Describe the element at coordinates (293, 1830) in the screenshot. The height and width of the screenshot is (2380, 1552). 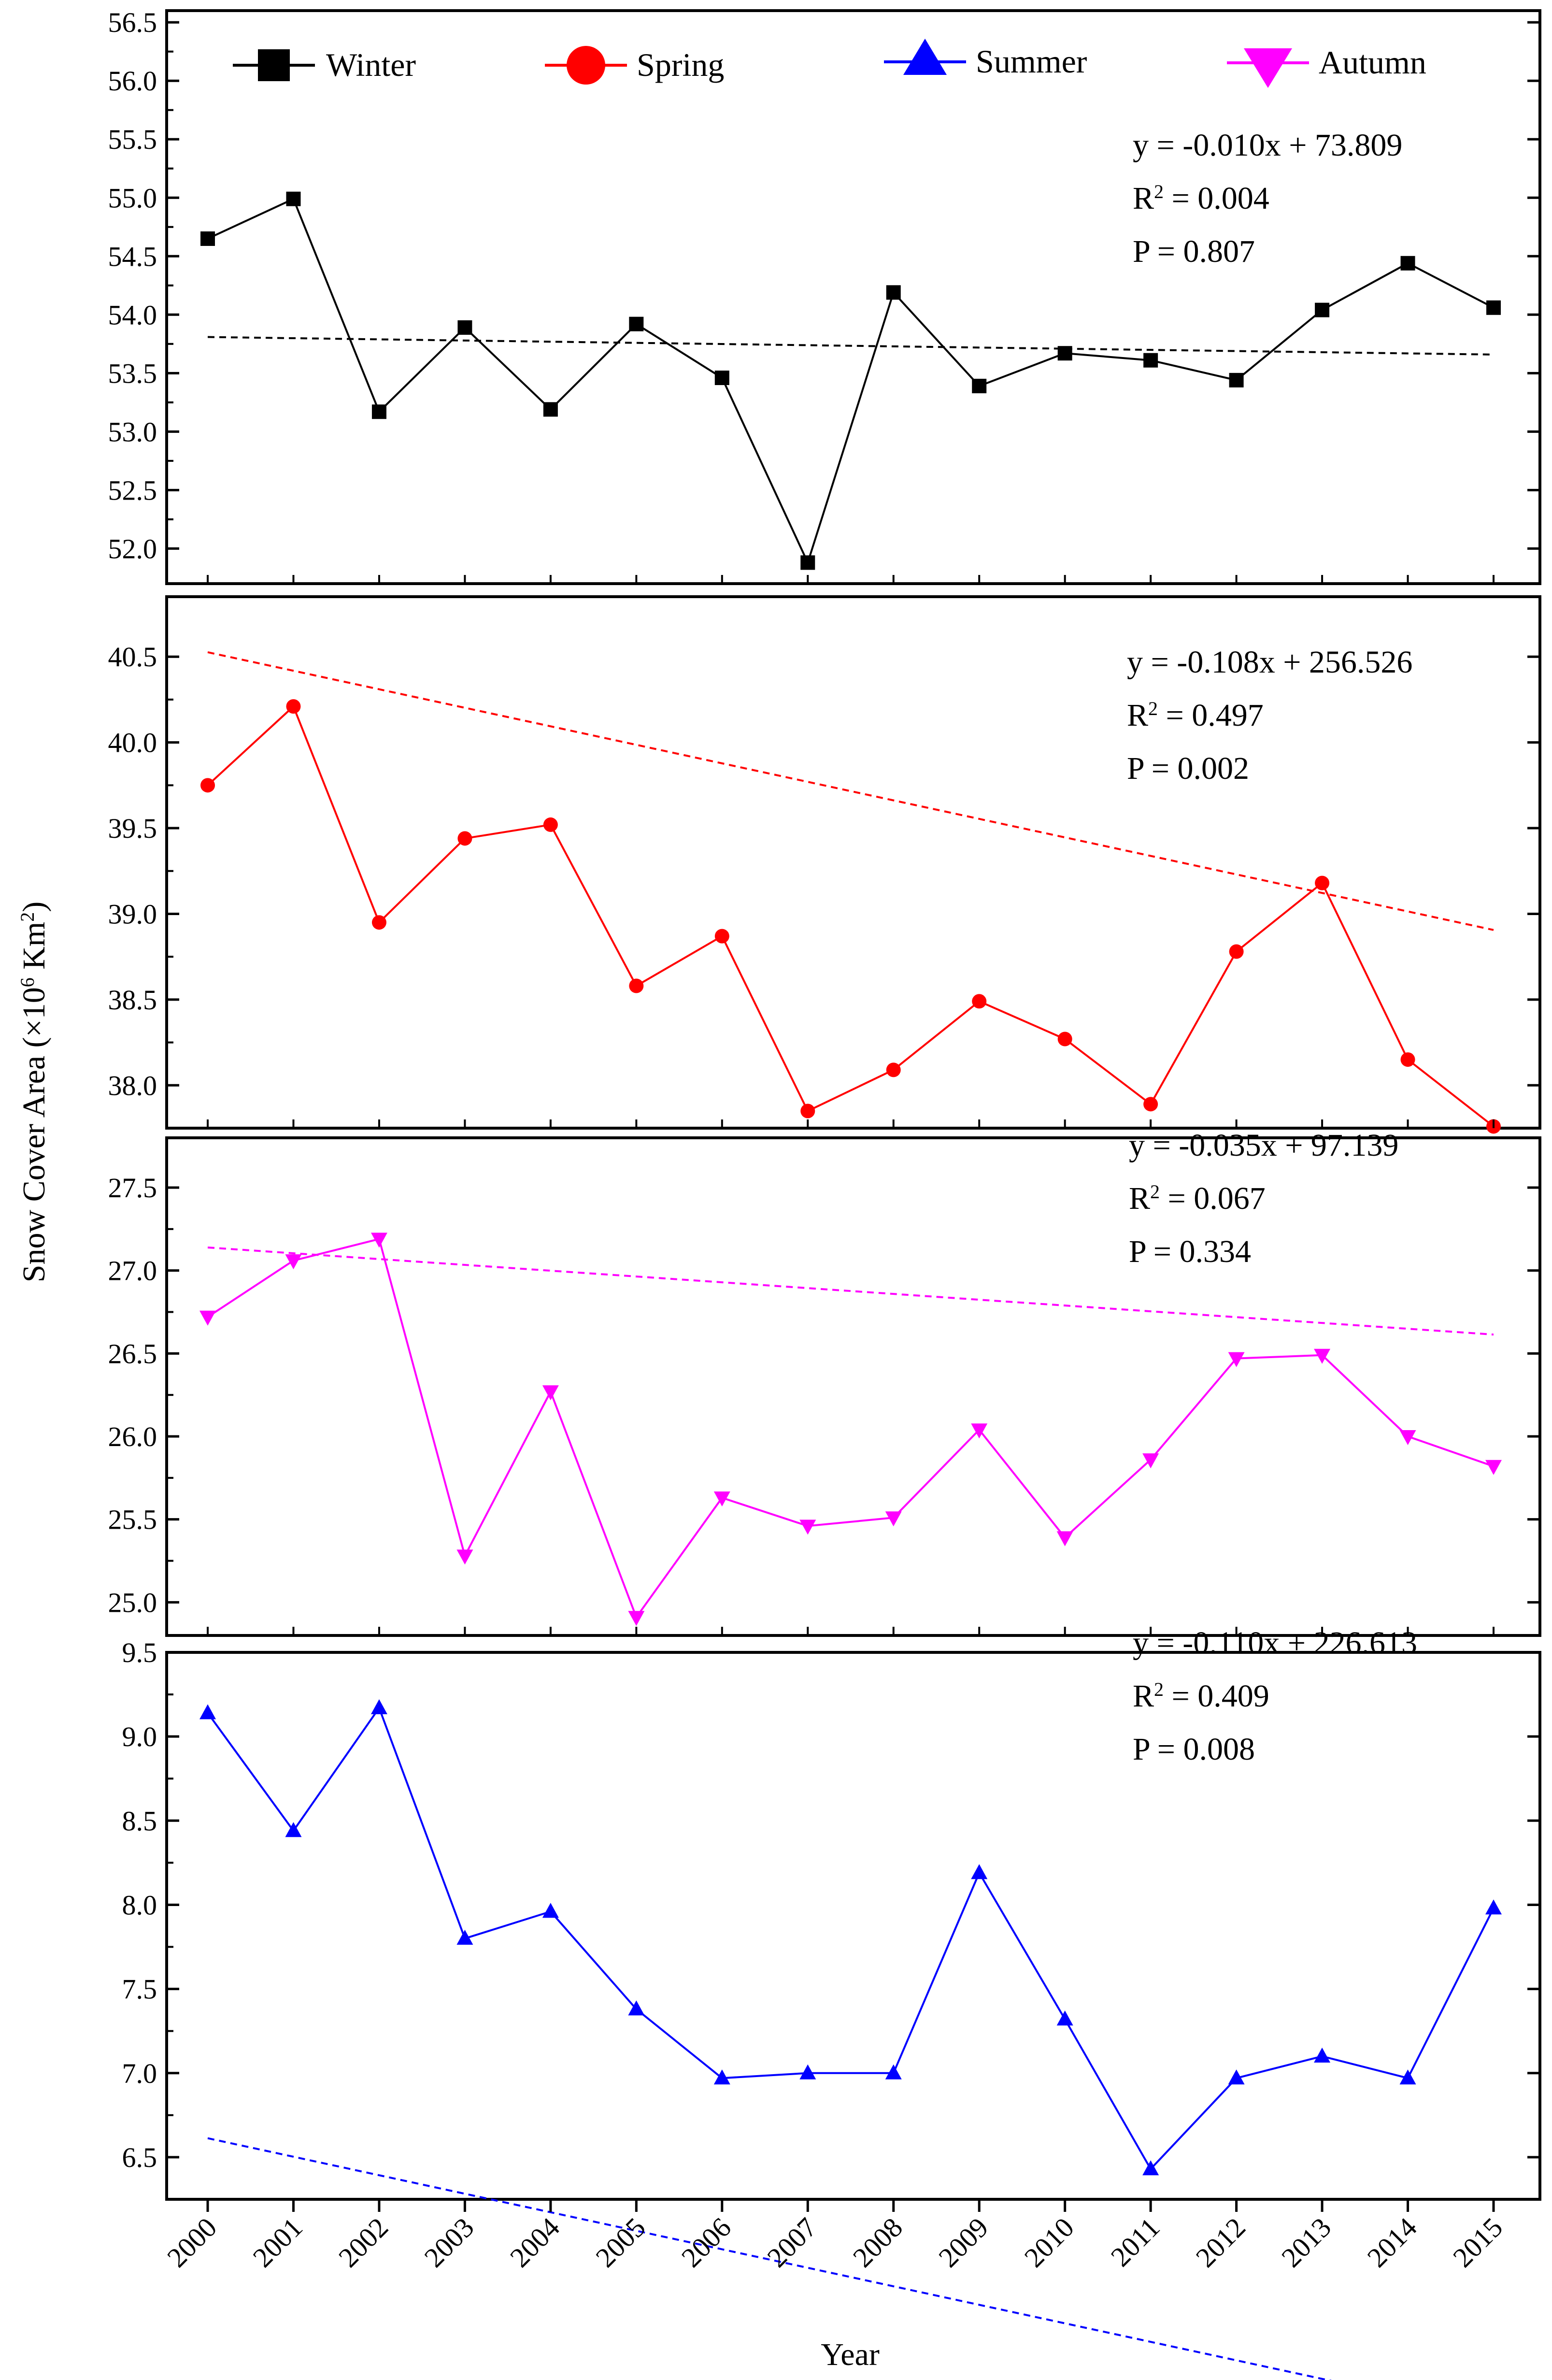
I see `point-summer-2001` at that location.